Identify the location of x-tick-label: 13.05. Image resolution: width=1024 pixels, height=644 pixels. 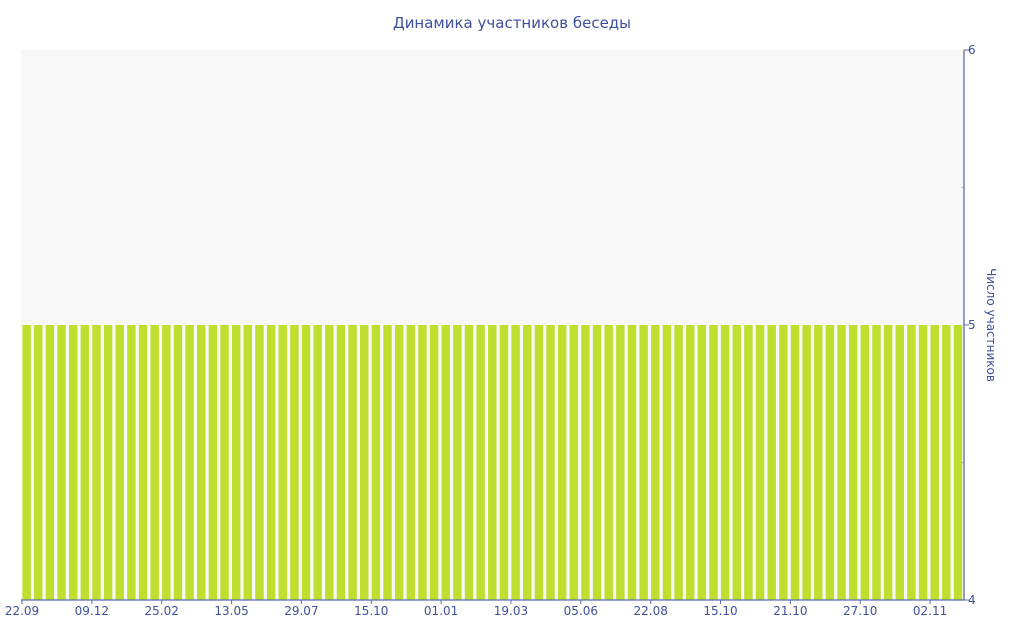
(231, 611).